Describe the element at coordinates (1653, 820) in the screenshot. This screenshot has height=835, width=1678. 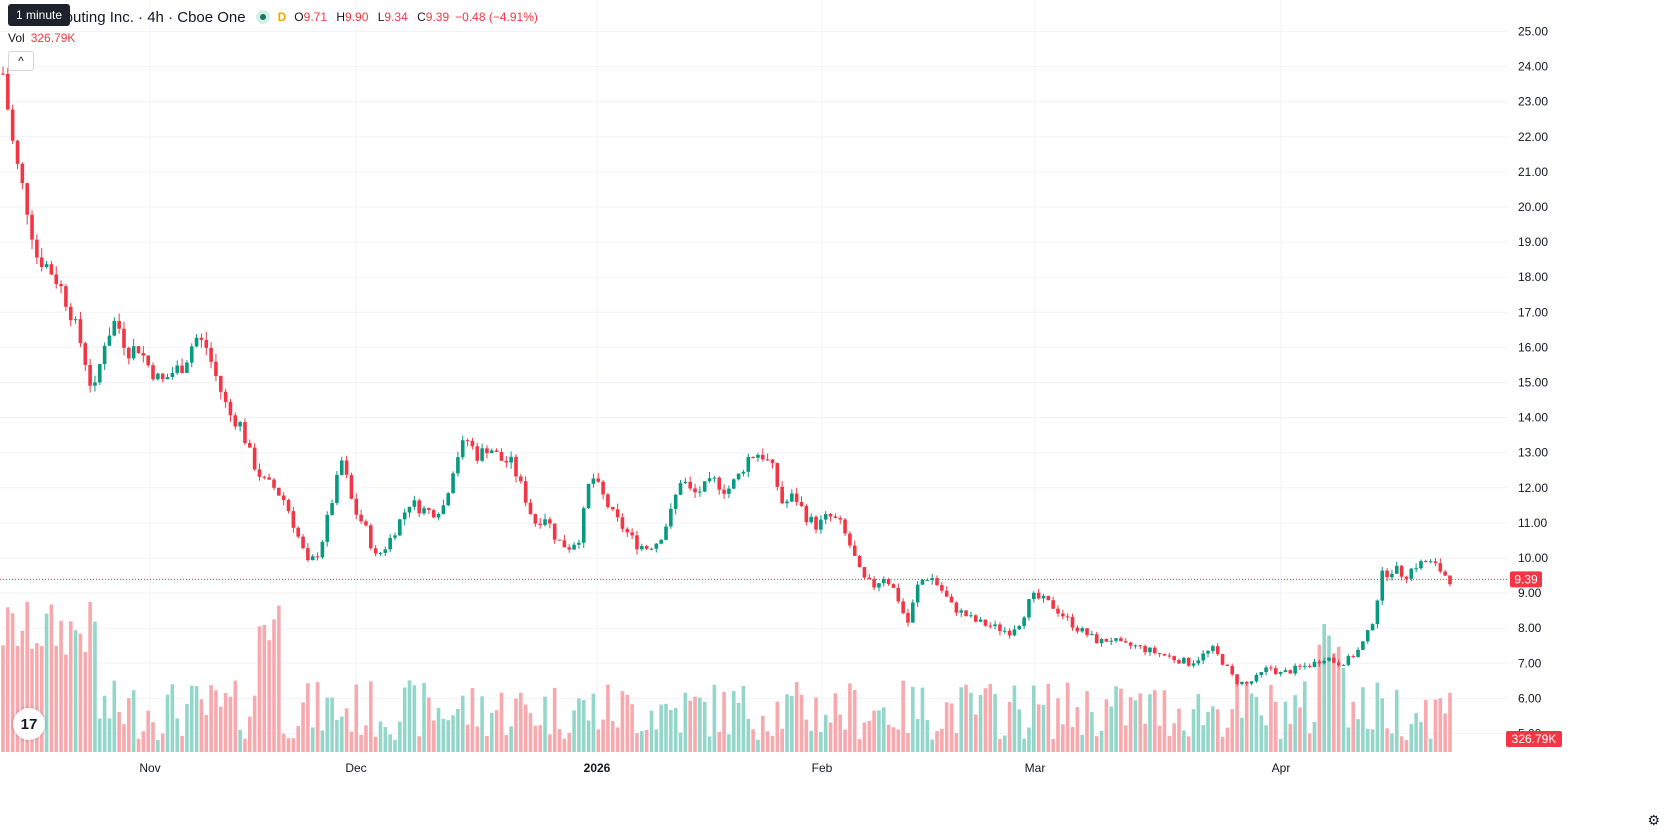
I see `gear-icon: ⚙` at that location.